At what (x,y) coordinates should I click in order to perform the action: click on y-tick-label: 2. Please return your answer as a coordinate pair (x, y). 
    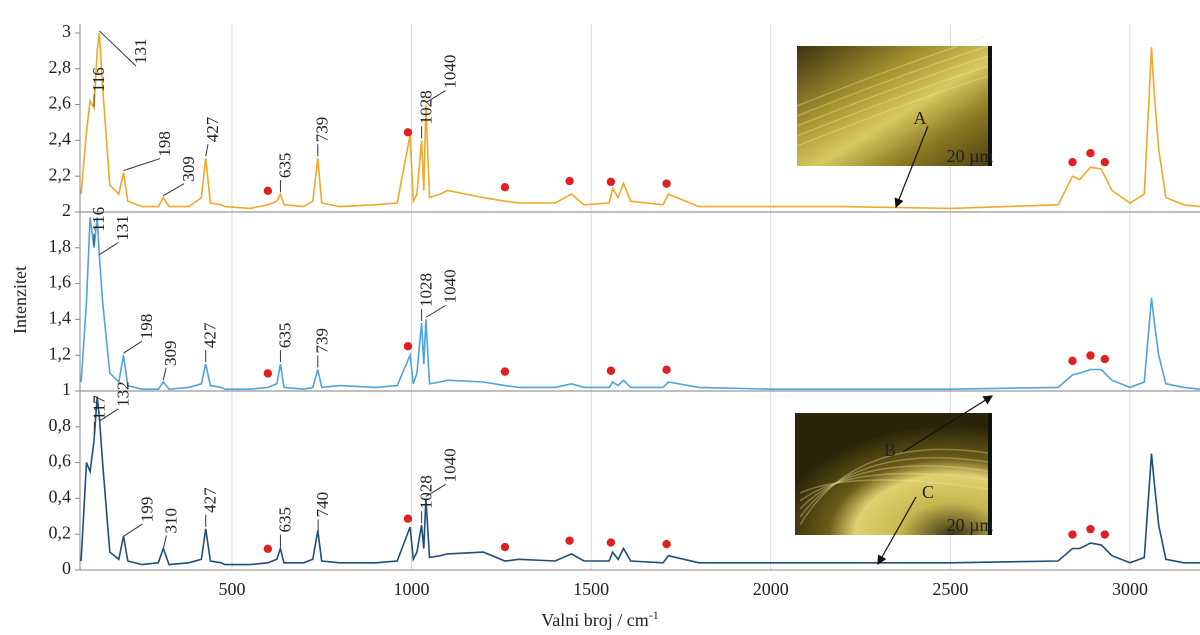
    Looking at the image, I should click on (66, 210).